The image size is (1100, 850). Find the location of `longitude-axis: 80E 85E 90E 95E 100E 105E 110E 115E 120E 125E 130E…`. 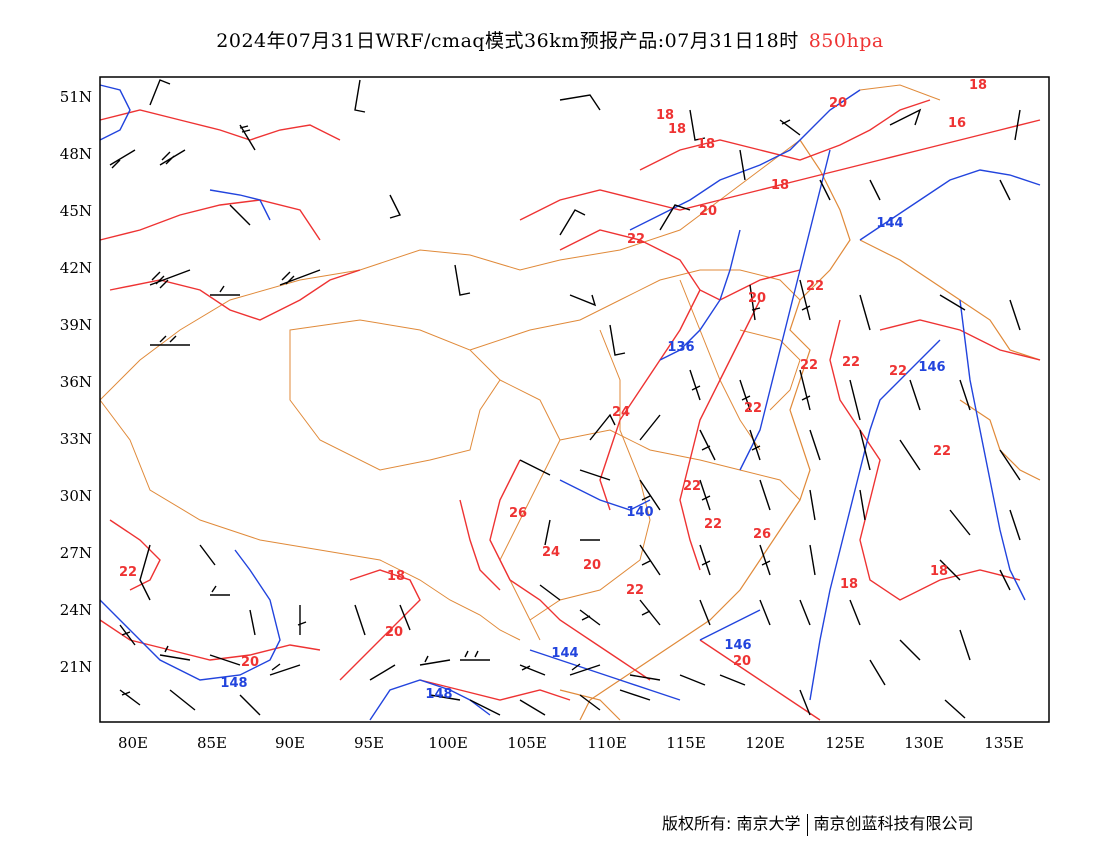

longitude-axis: 80E 85E 90E 95E 100E 105E 110E 115E 120E 125E 130E… is located at coordinates (571, 743).